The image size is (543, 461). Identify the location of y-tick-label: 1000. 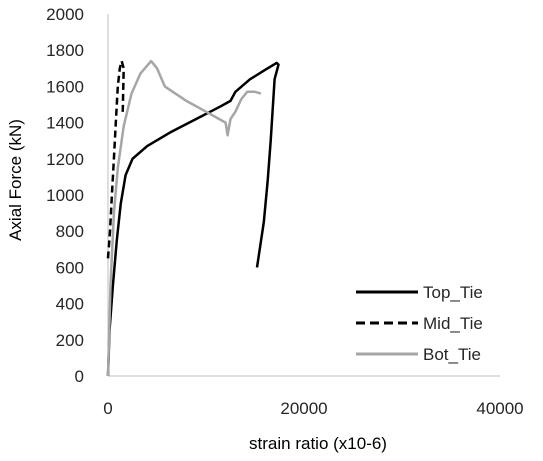
(65, 195).